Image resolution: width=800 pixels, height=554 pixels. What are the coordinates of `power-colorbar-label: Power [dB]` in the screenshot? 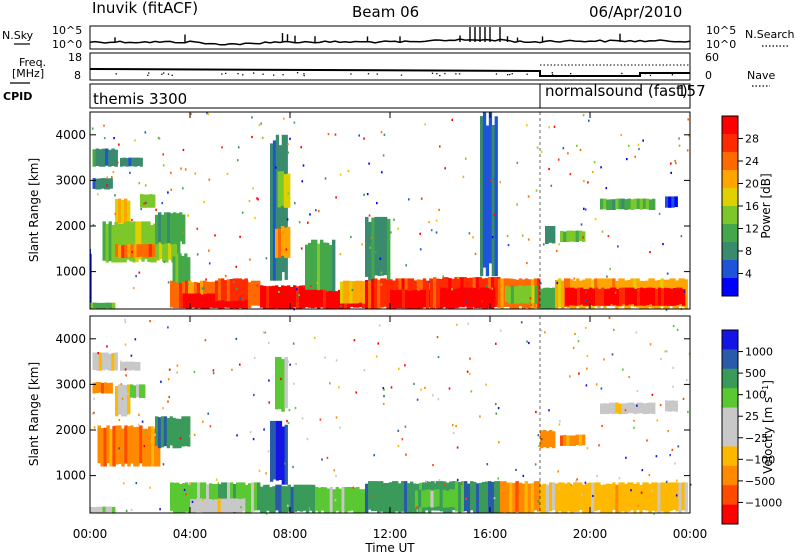 It's located at (766, 205).